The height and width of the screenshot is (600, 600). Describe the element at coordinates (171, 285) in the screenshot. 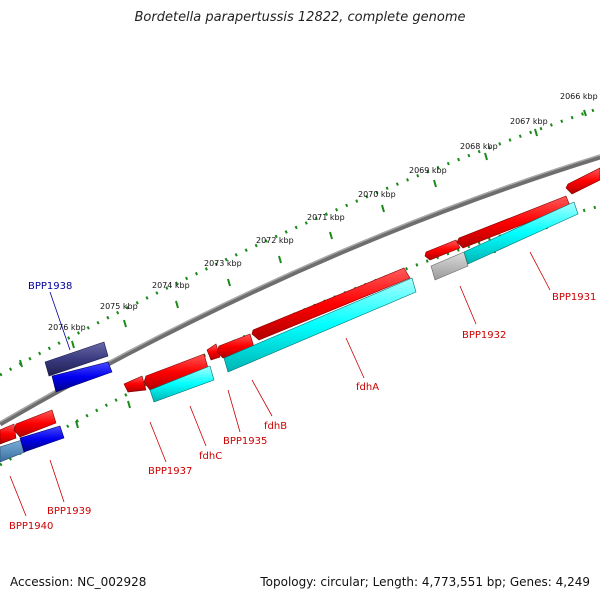

I see `kbp-label: 2074 kbp` at that location.